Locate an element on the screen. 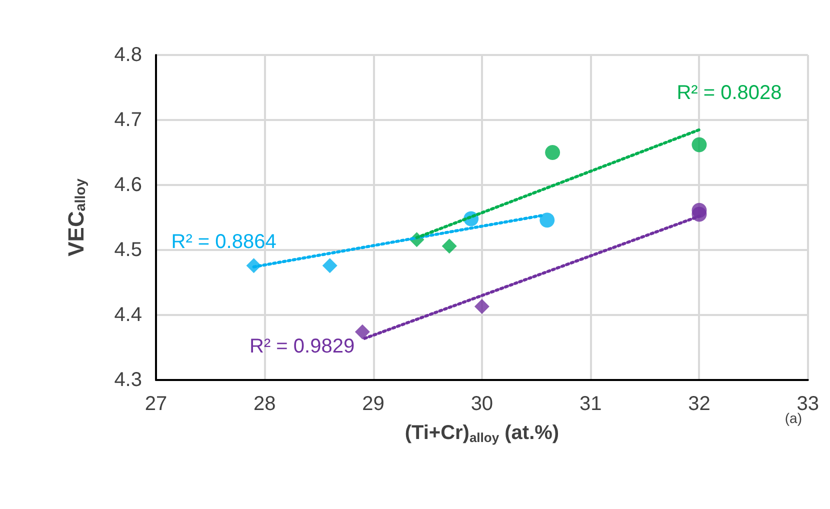 This screenshot has width=830, height=509. y-tick-label: 4.5 is located at coordinates (128, 250).